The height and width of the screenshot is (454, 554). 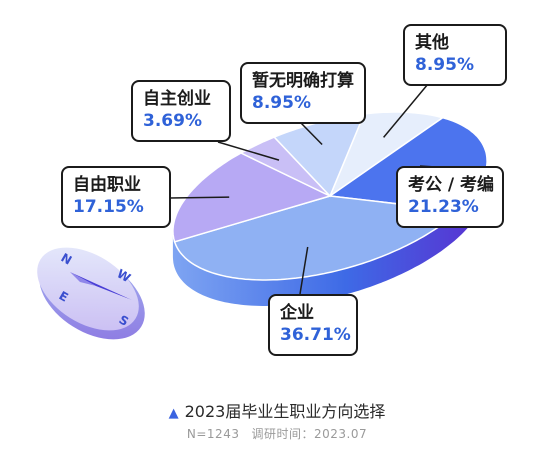 I want to click on triangle-up-icon: ▲, so click(x=173, y=413).